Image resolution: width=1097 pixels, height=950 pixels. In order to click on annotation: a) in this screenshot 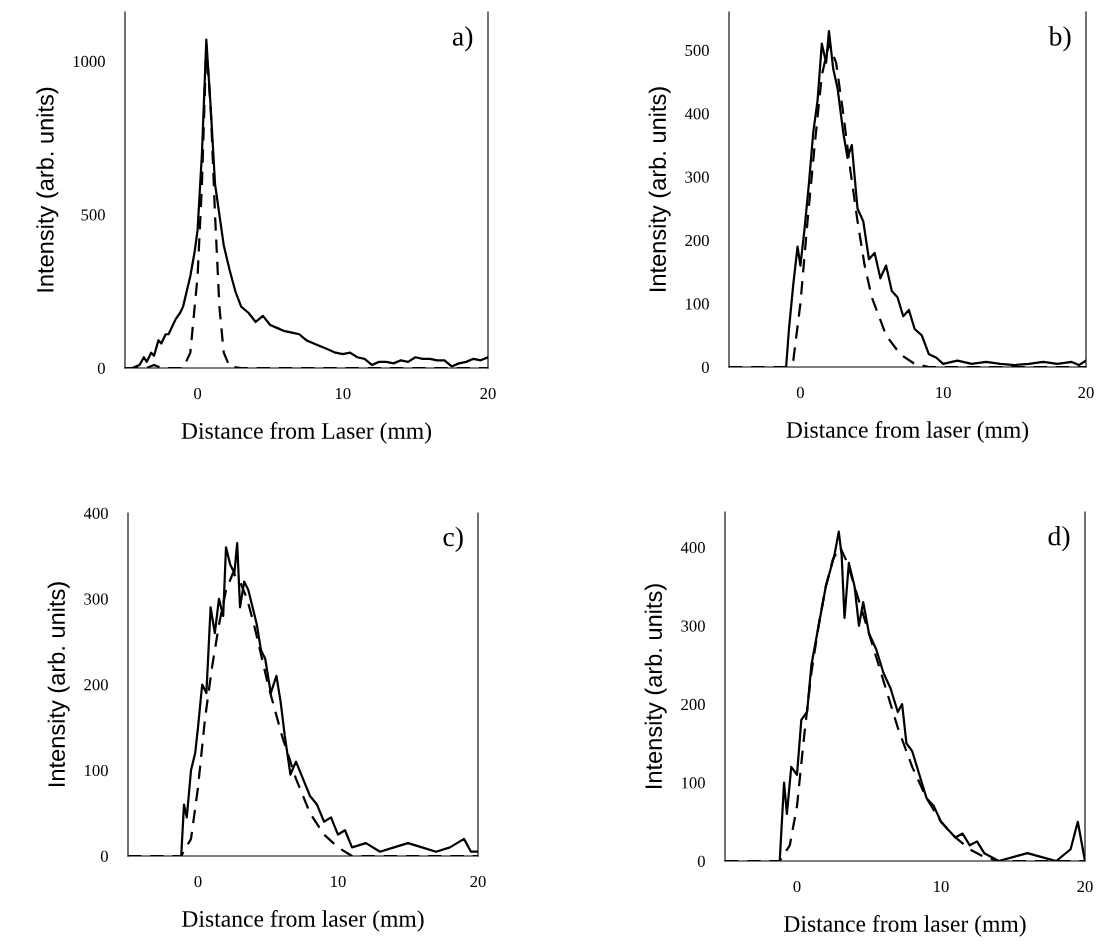, I will do `click(462, 39)`.